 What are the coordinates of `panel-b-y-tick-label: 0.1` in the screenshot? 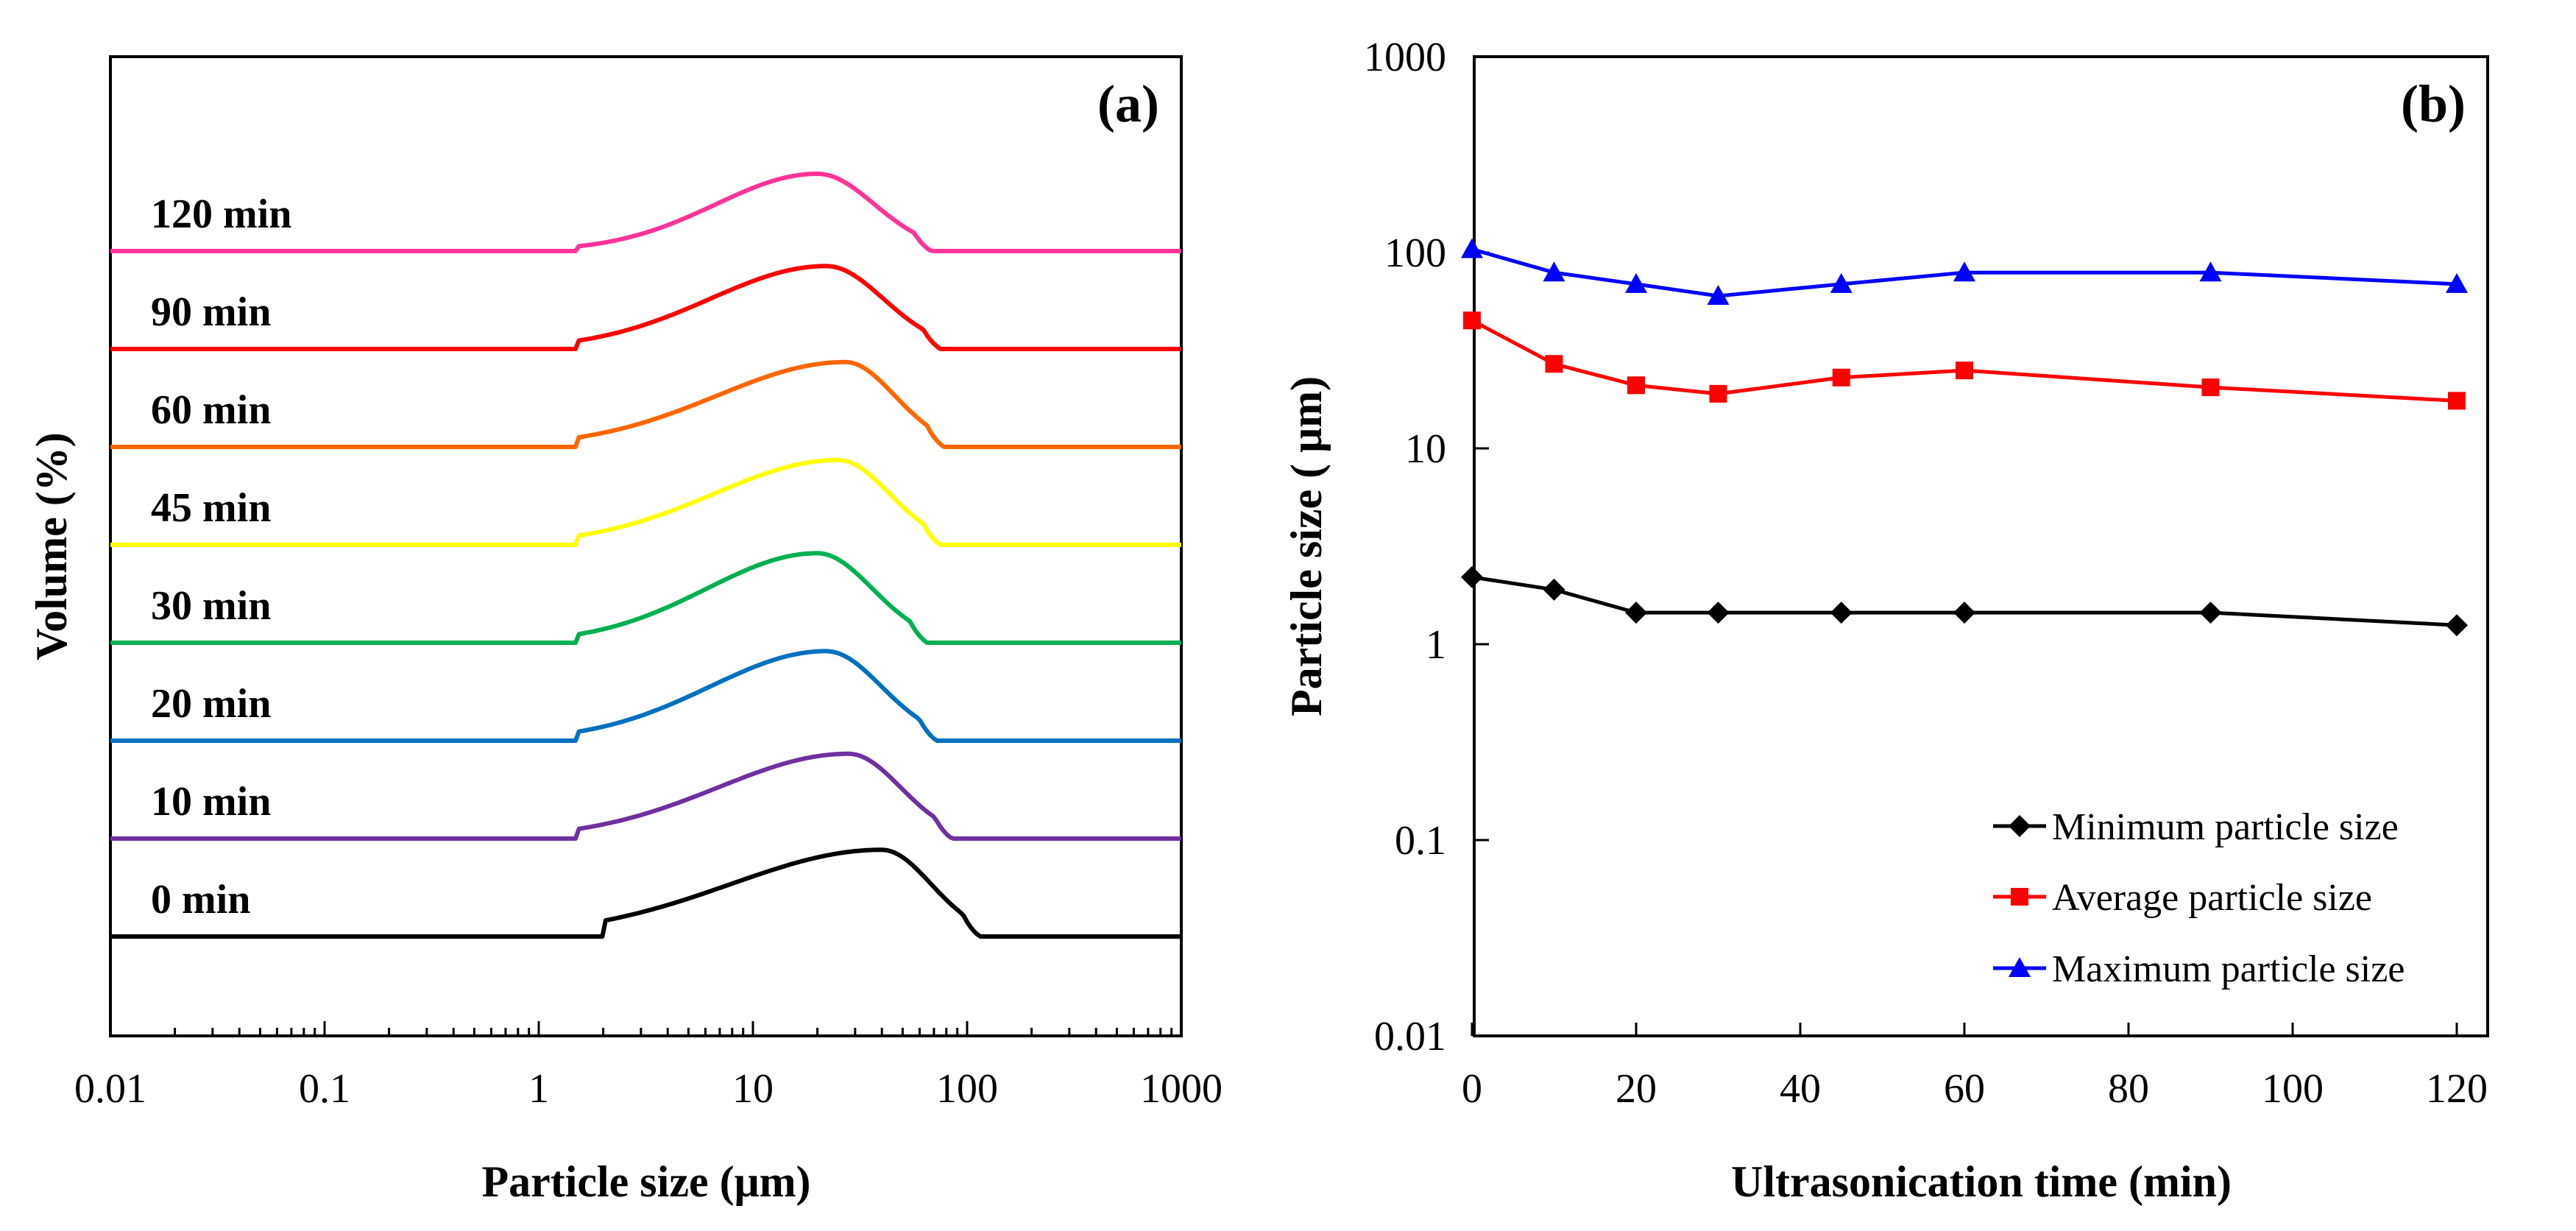 It's located at (1420, 841).